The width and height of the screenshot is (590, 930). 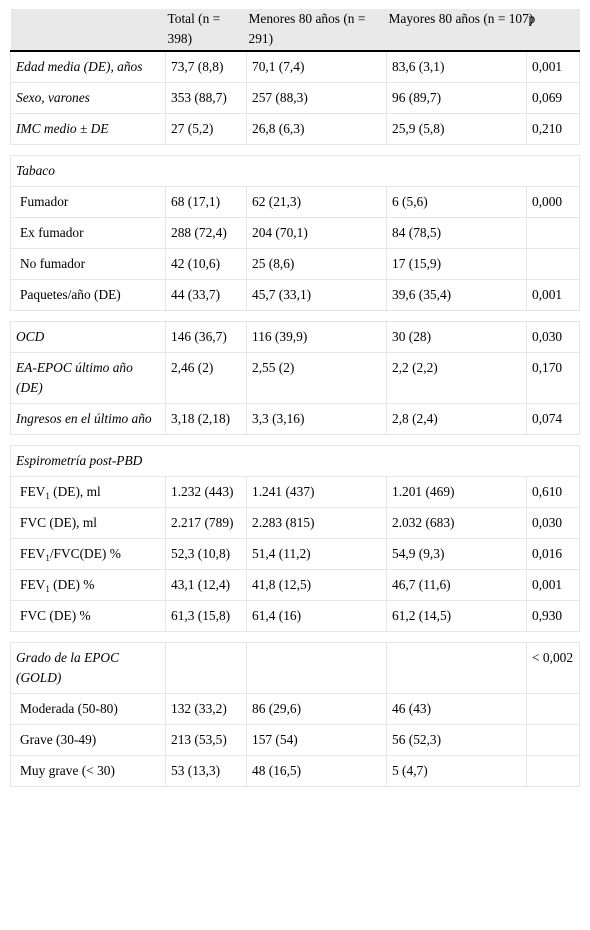 I want to click on cell-menores: 3,3 (3,16), so click(x=316, y=419).